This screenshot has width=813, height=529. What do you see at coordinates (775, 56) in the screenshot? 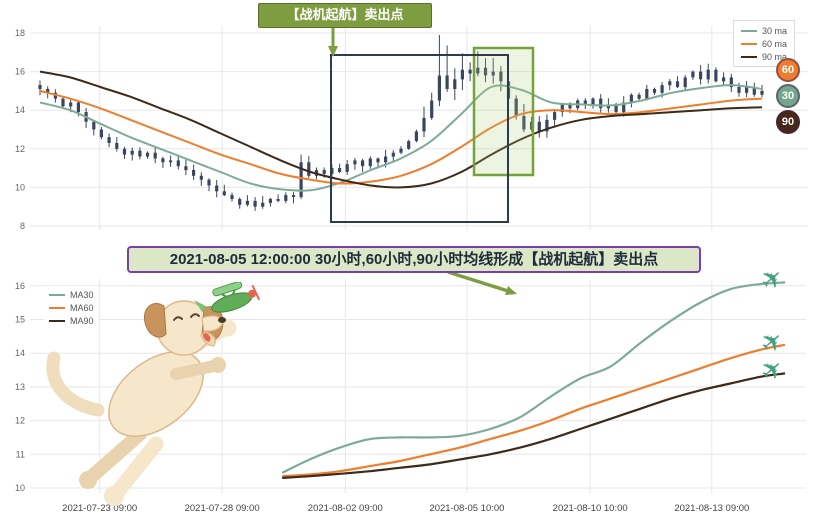
I see `legend-label: 90 ma` at bounding box center [775, 56].